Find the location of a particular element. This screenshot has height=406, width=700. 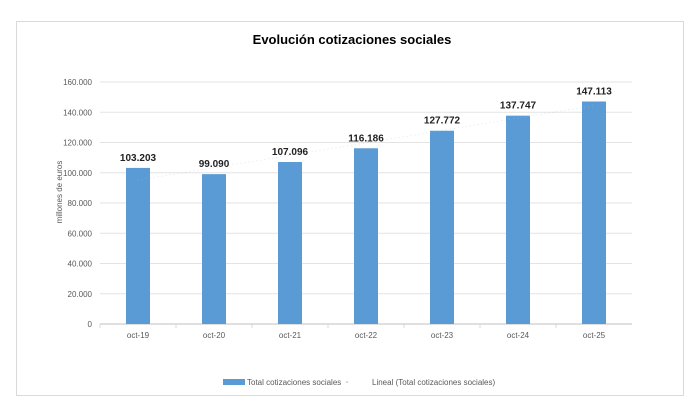

y-tick-label: 60.000 is located at coordinates (80, 233).